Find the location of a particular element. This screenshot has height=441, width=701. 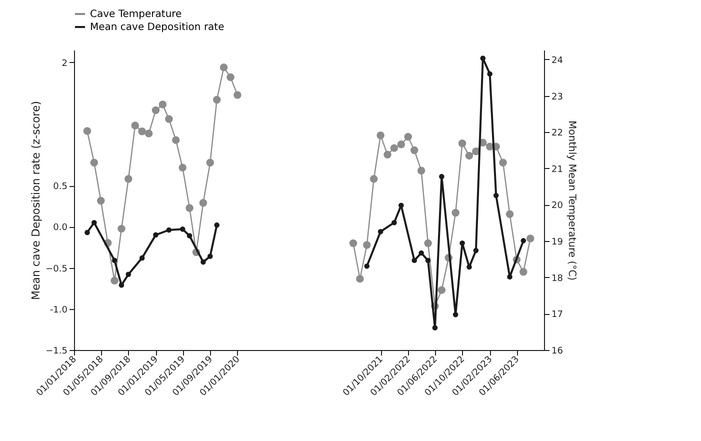

y2-tick-label: 20 is located at coordinates (558, 206).